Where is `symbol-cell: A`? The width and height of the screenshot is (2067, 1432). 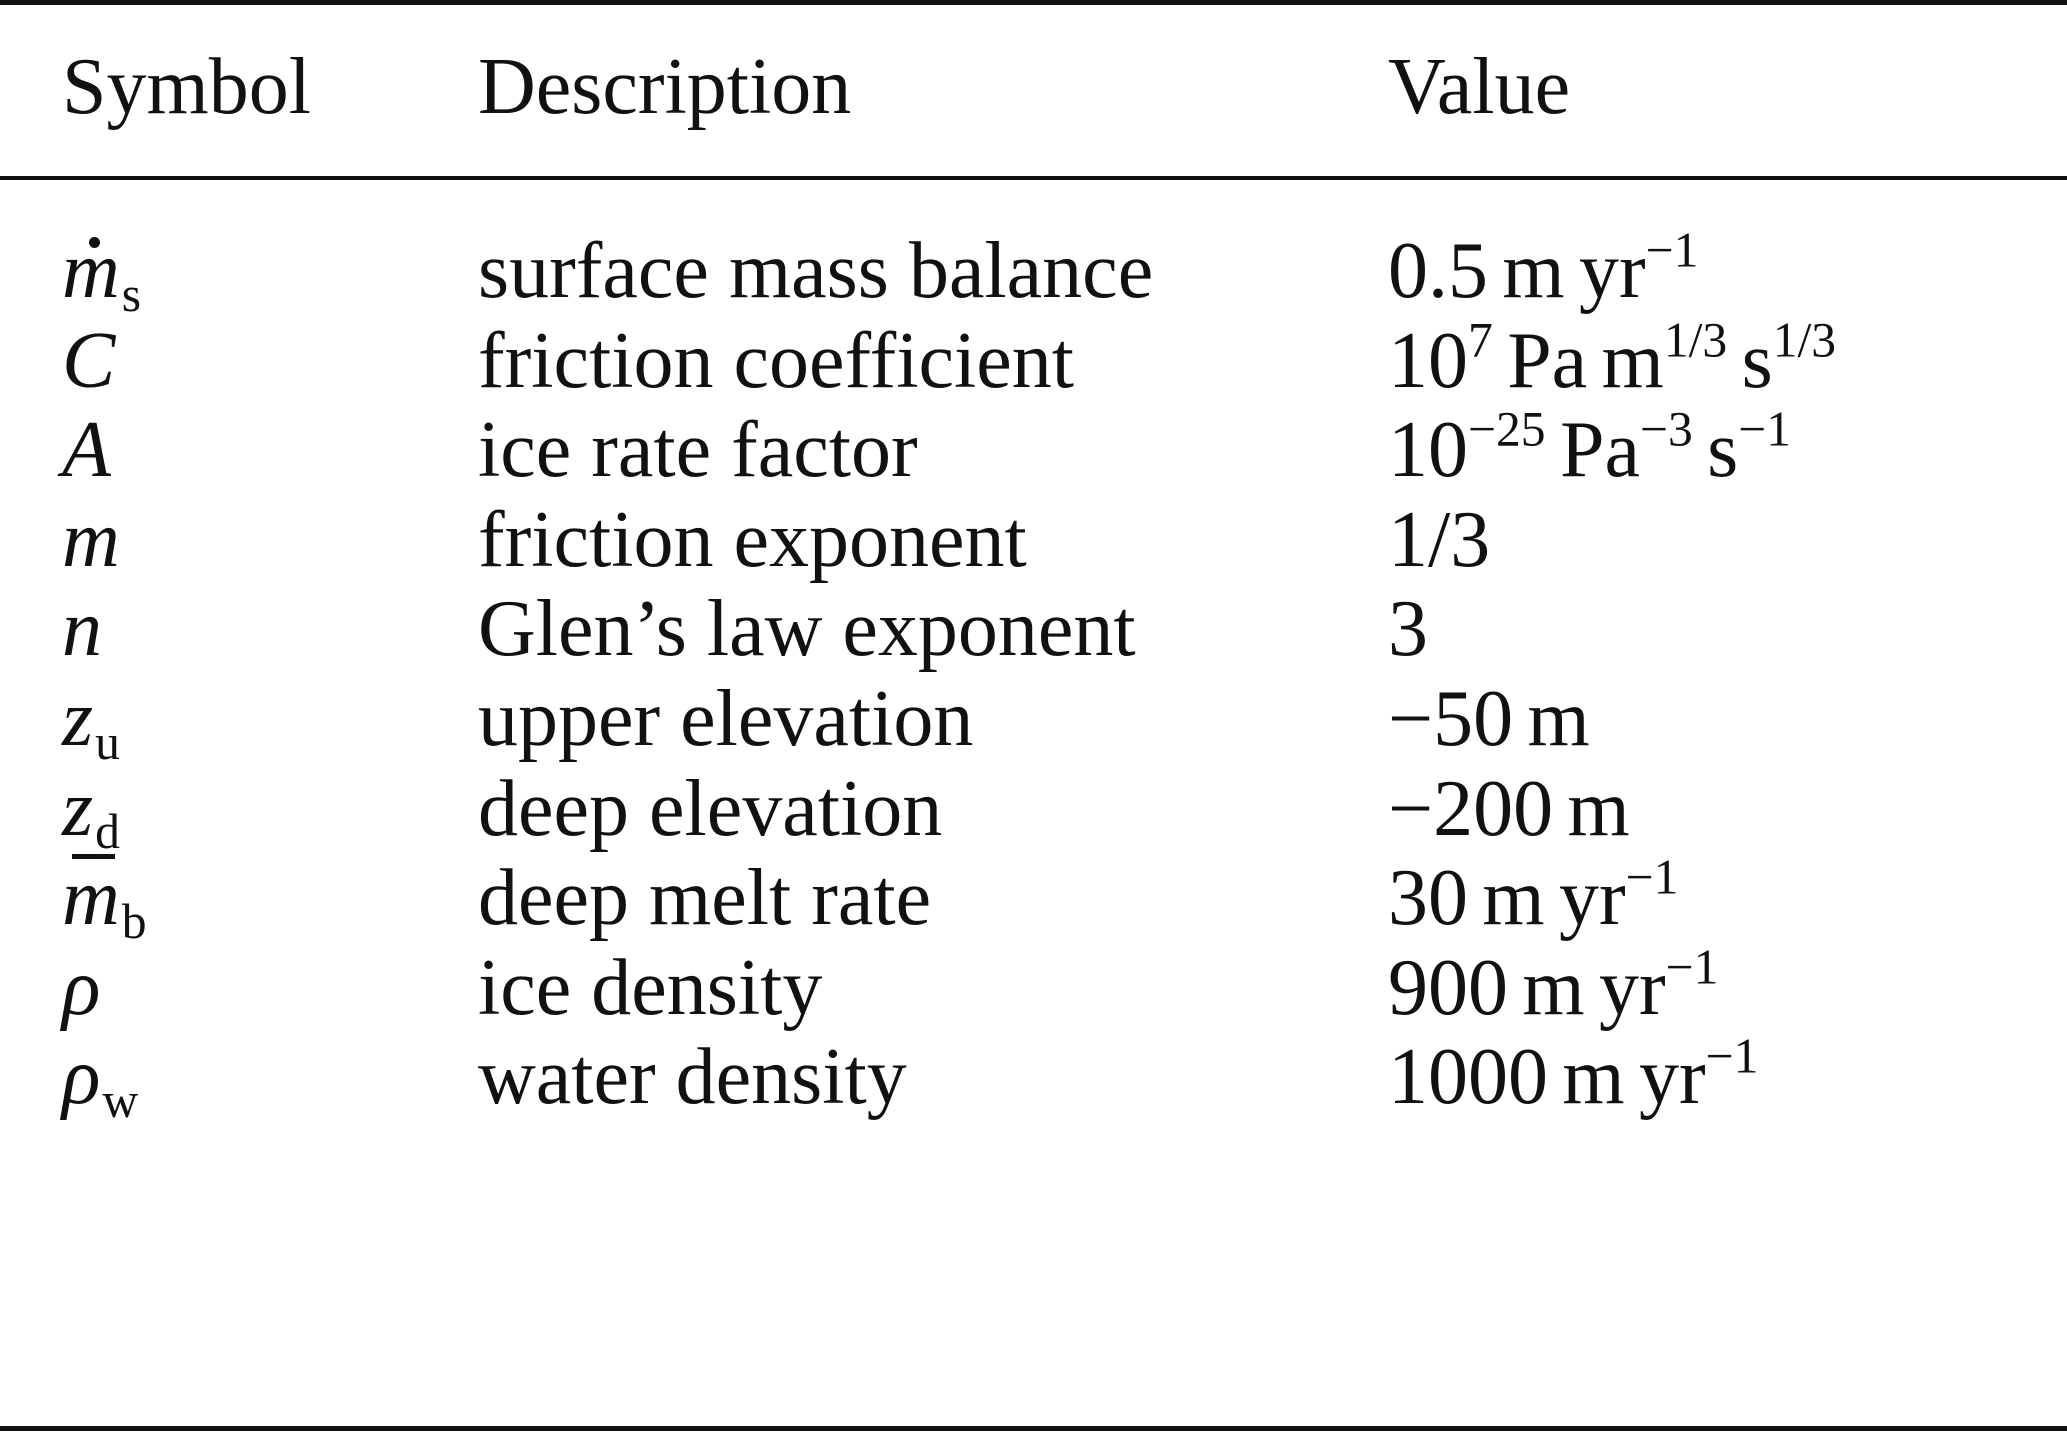 symbol-cell: A is located at coordinates (86, 450).